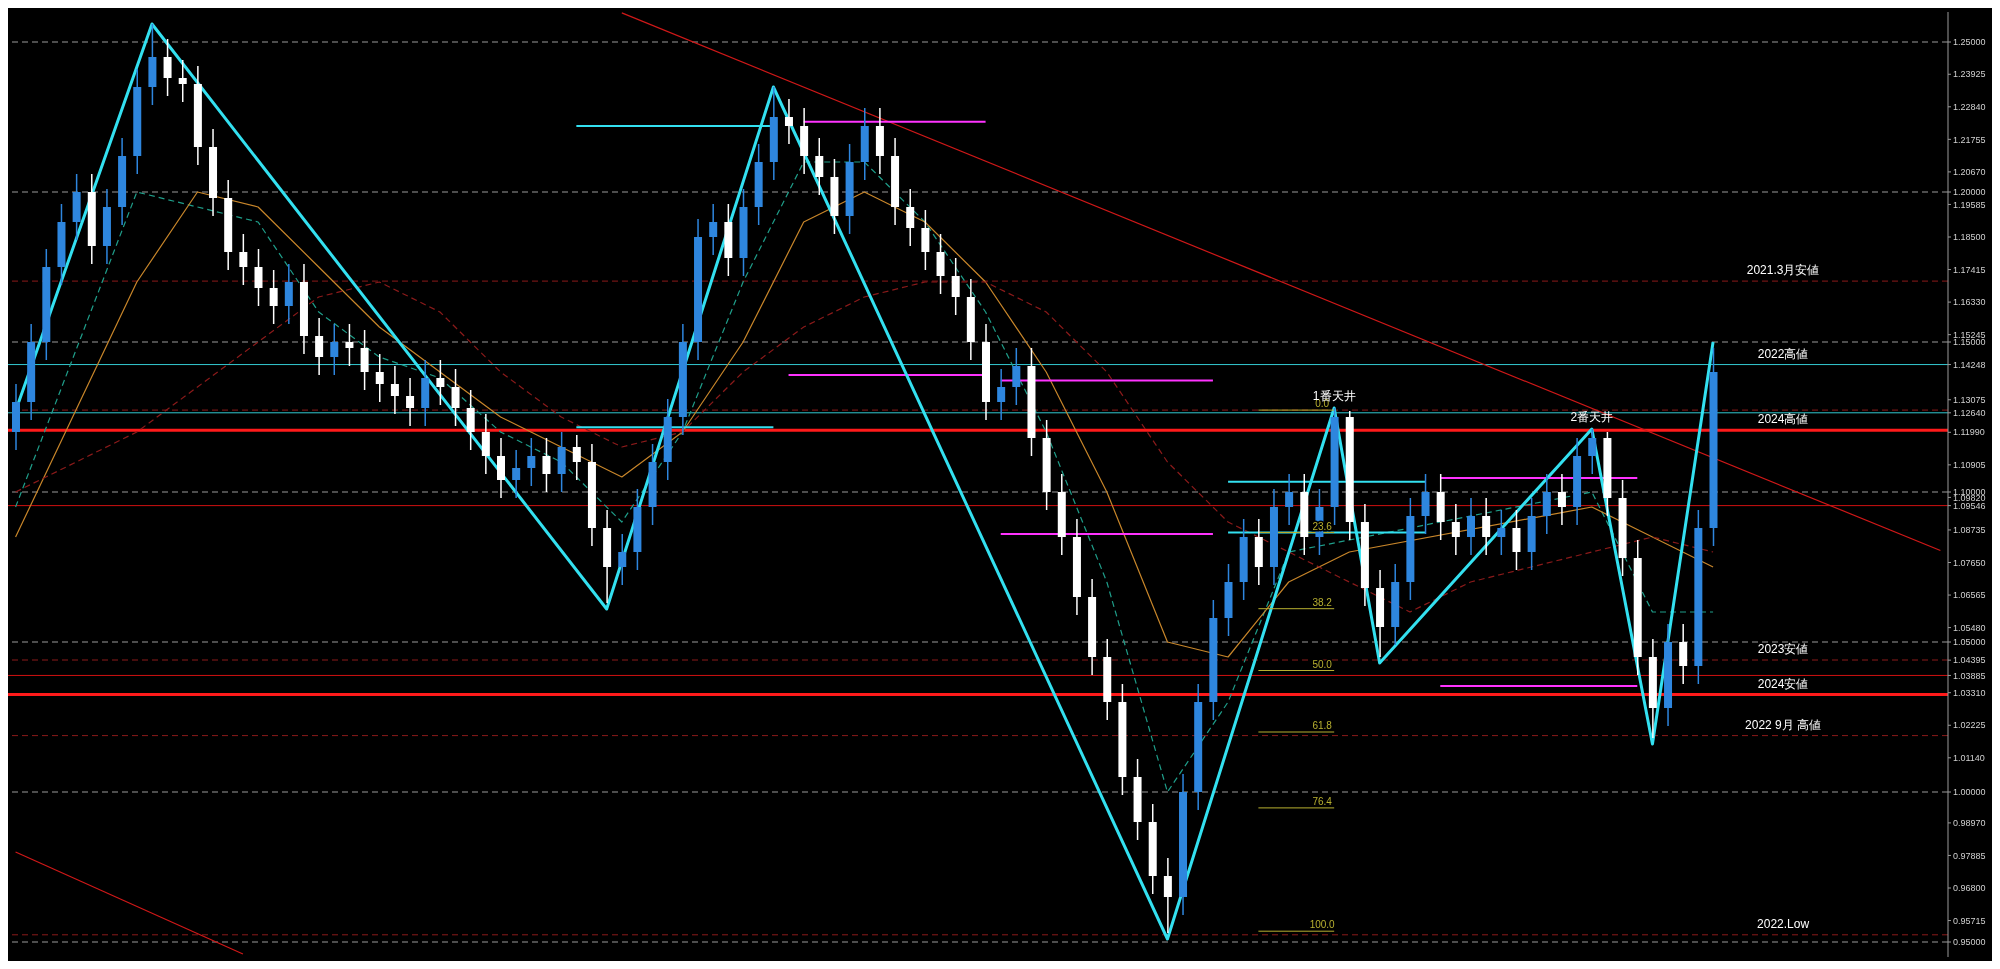 The height and width of the screenshot is (969, 2000). Describe the element at coordinates (1969, 269) in the screenshot. I see `y-tick-label: 1.17415` at that location.